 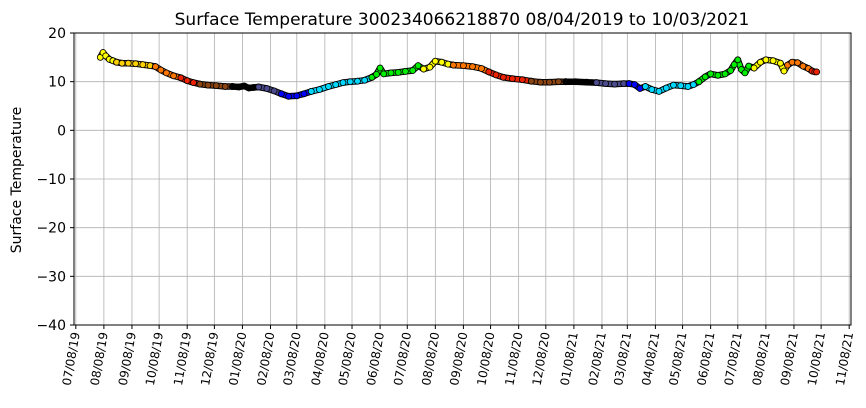 I want to click on y-tick-label: 10, so click(x=57, y=83).